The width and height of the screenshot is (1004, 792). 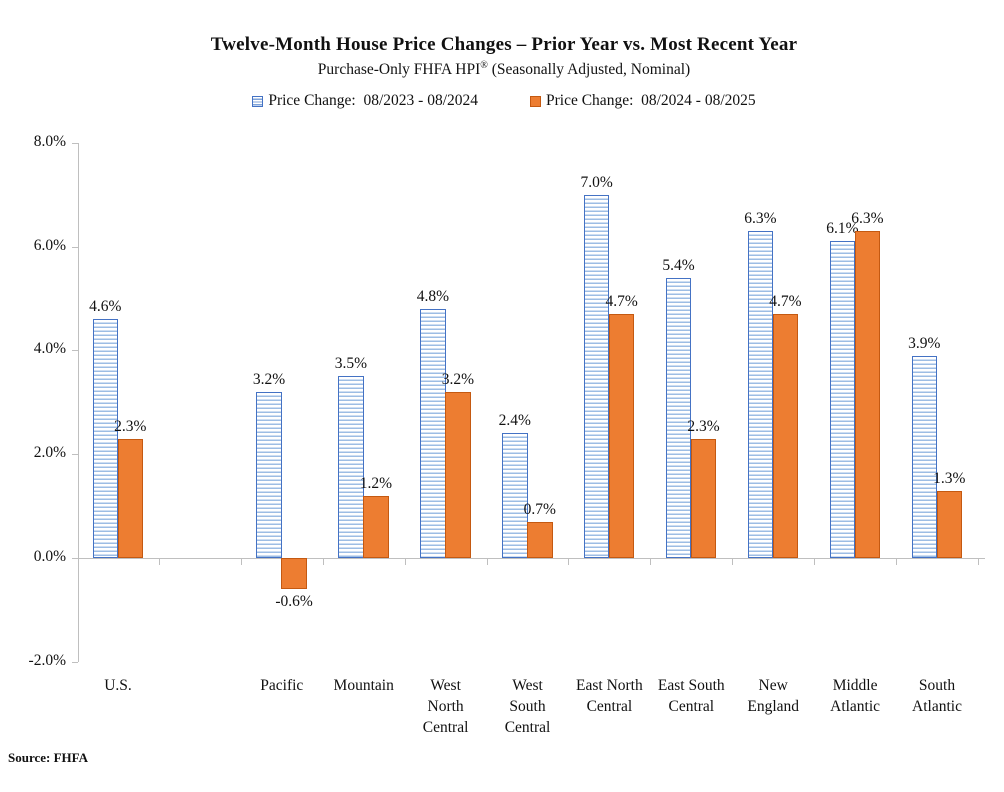 I want to click on x-category-label: East North Central, so click(x=609, y=696).